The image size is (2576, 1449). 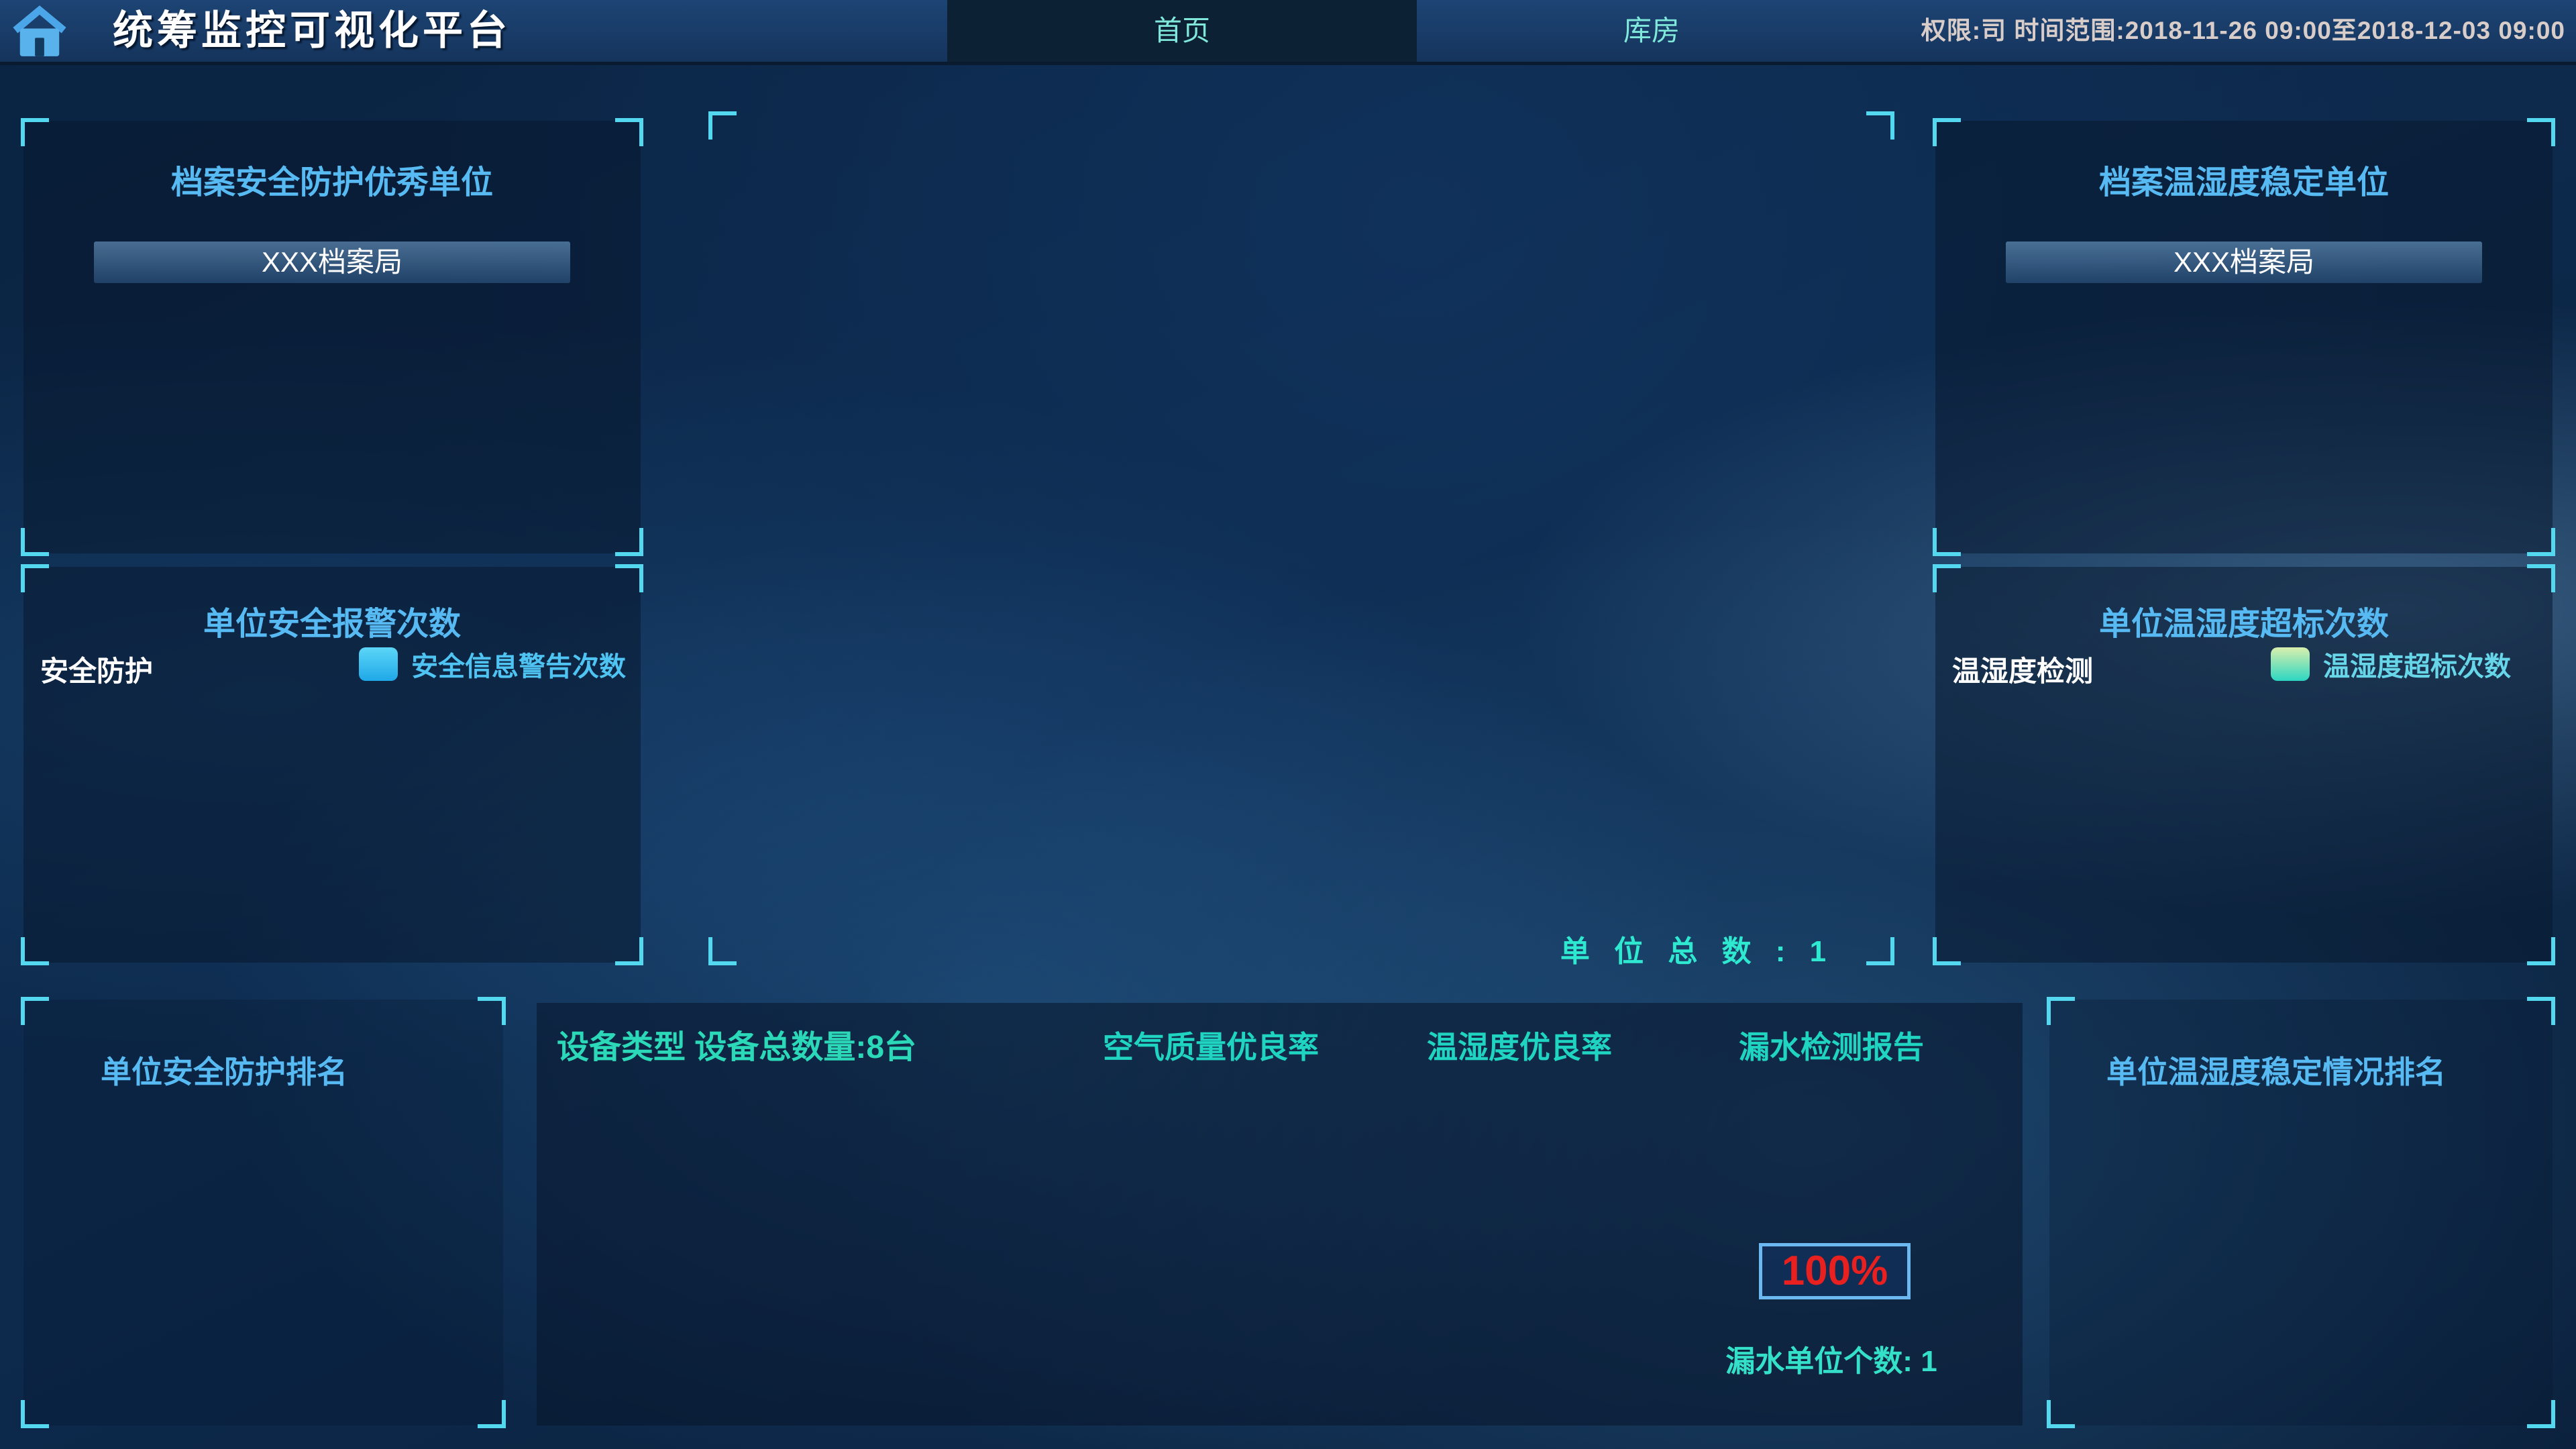 I want to click on legend-label: 安全信息警告次数, so click(x=518, y=667).